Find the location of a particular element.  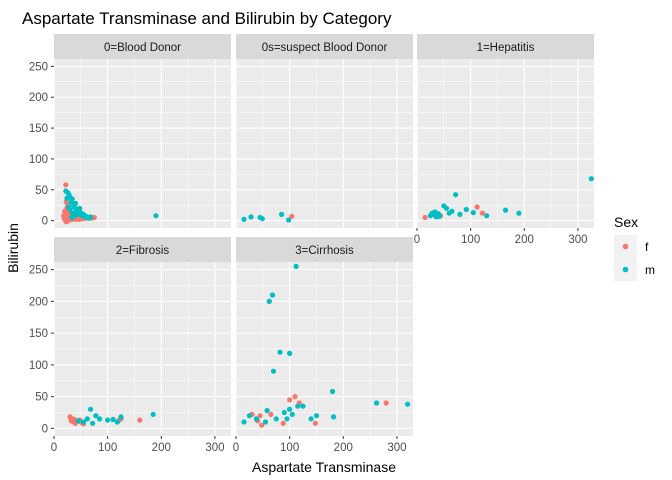

facet-strip-label: 0s=suspect Blood Donor is located at coordinates (325, 48).